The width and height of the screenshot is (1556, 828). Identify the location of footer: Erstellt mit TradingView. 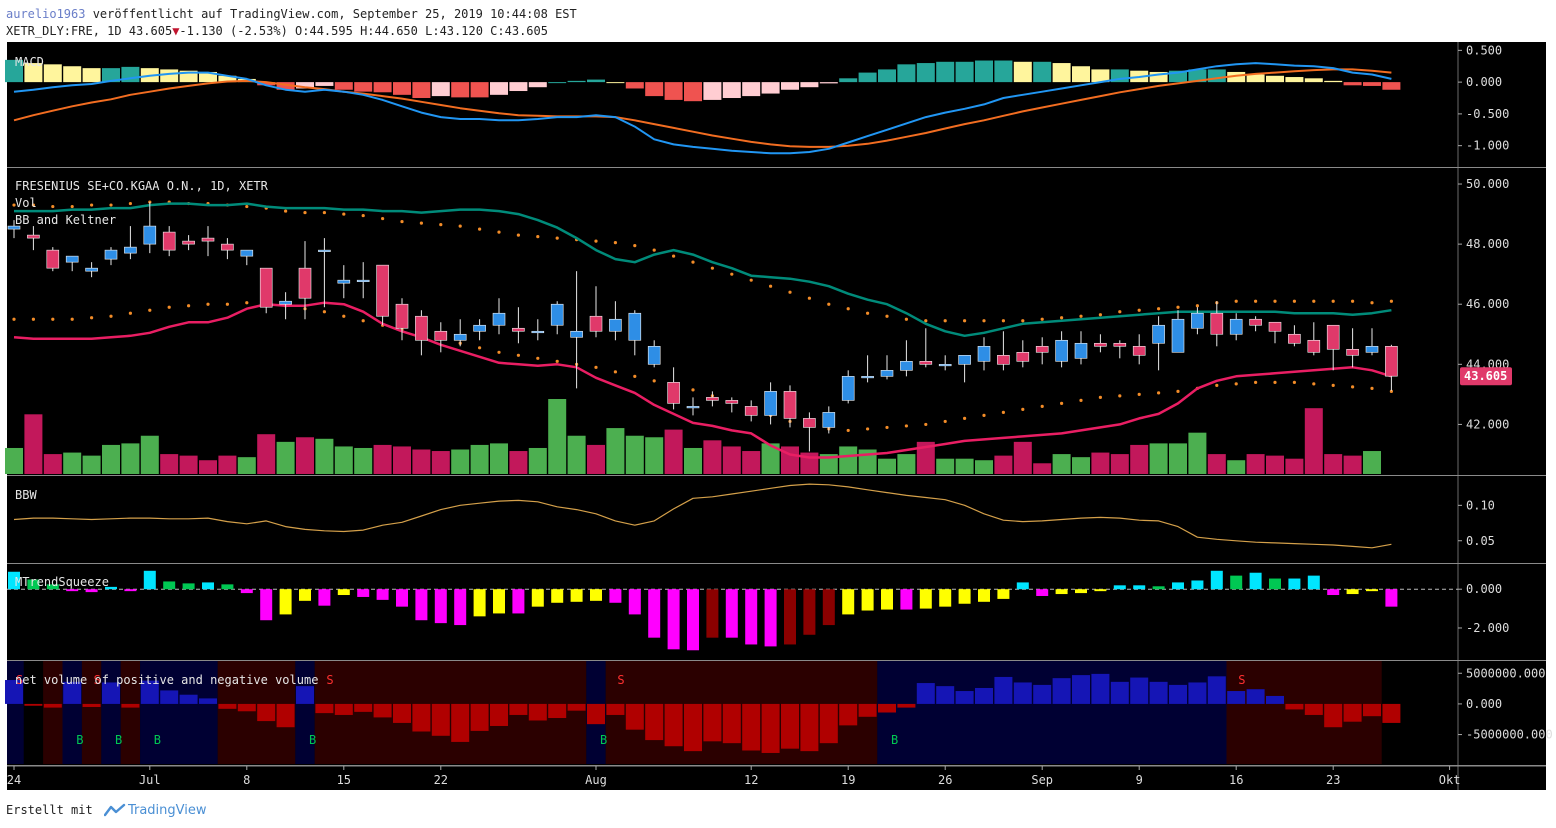
(106, 810).